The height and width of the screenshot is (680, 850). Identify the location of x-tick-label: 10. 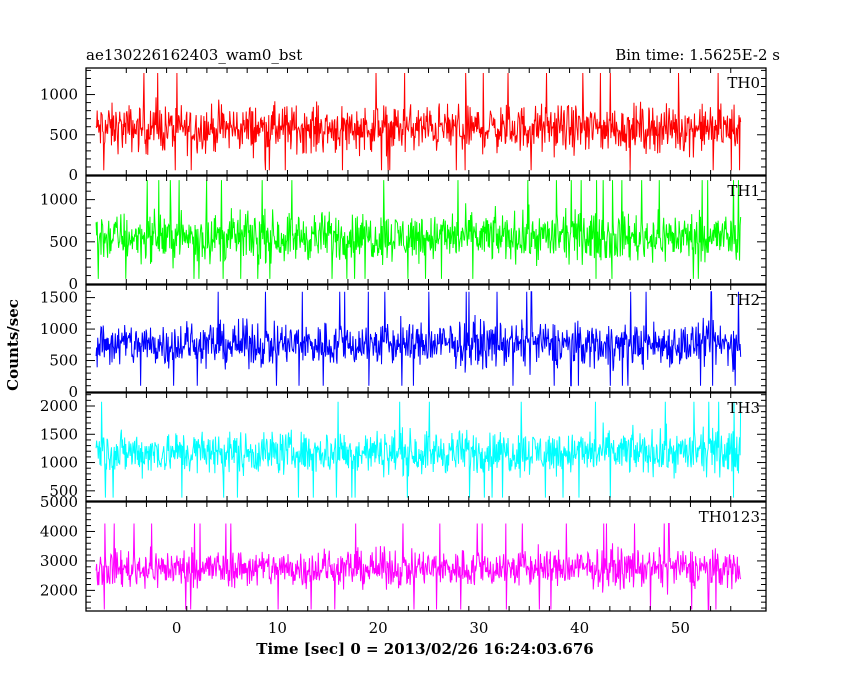
(277, 628).